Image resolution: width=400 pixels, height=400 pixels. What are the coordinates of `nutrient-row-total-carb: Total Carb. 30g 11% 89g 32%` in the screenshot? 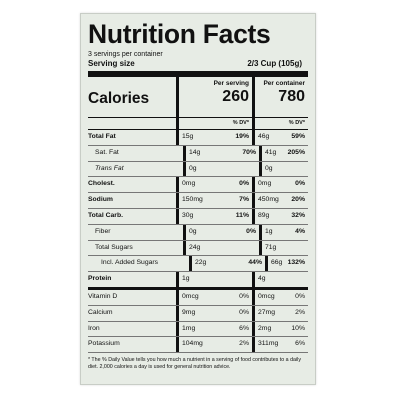 It's located at (198, 216).